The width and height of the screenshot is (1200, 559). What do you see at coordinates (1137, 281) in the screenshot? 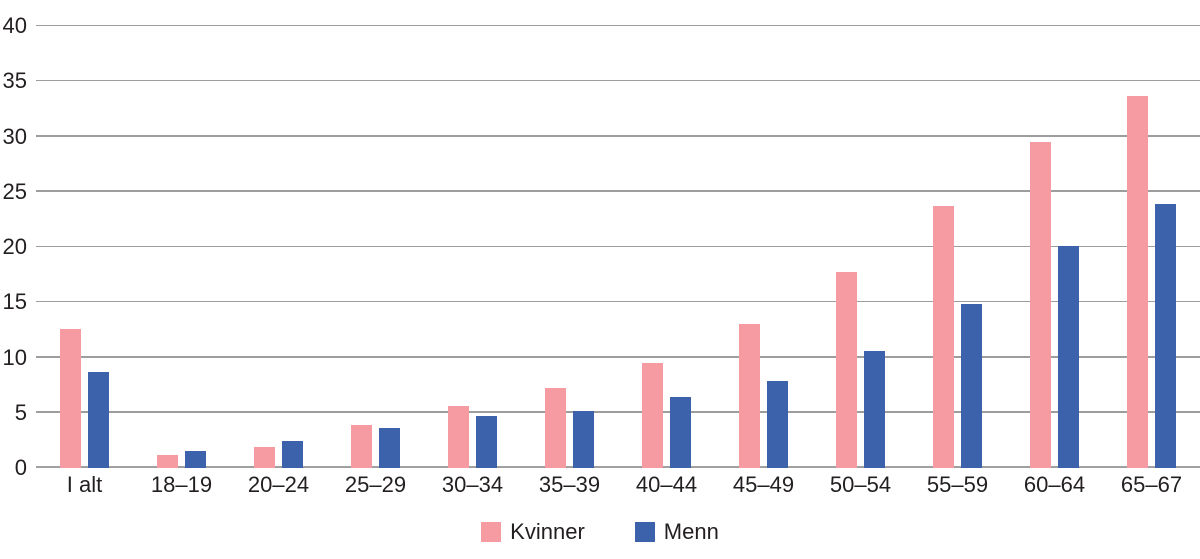
I see `bar-kvinner-65–67` at bounding box center [1137, 281].